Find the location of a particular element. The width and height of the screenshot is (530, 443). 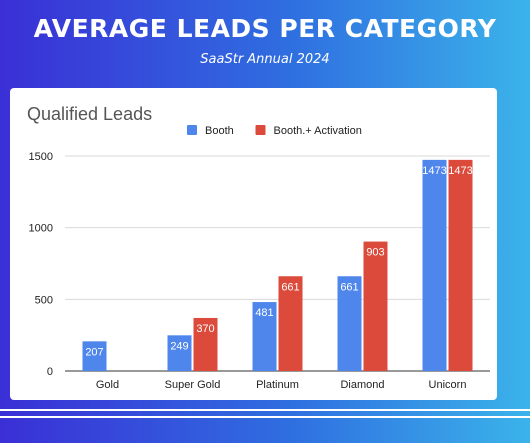

x-tick-label: Unicorn is located at coordinates (448, 385).